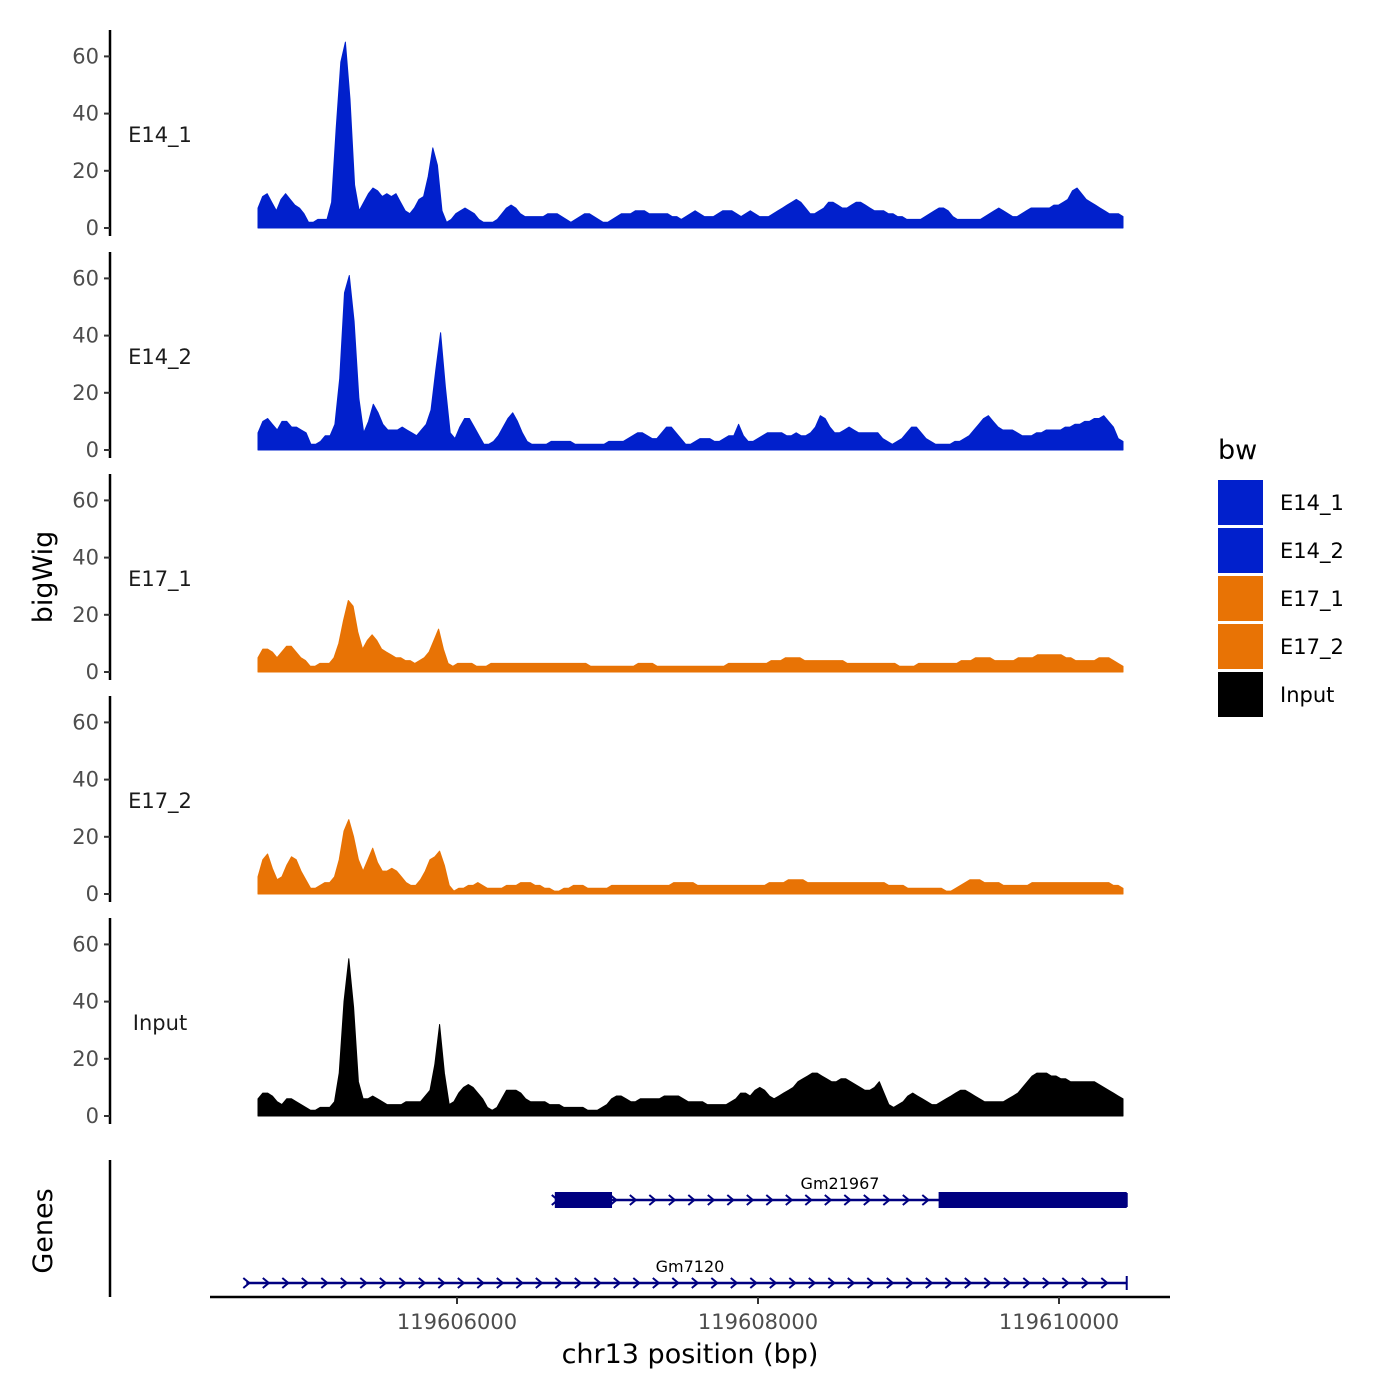  I want to click on gene-label: Gm7120, so click(690, 1266).